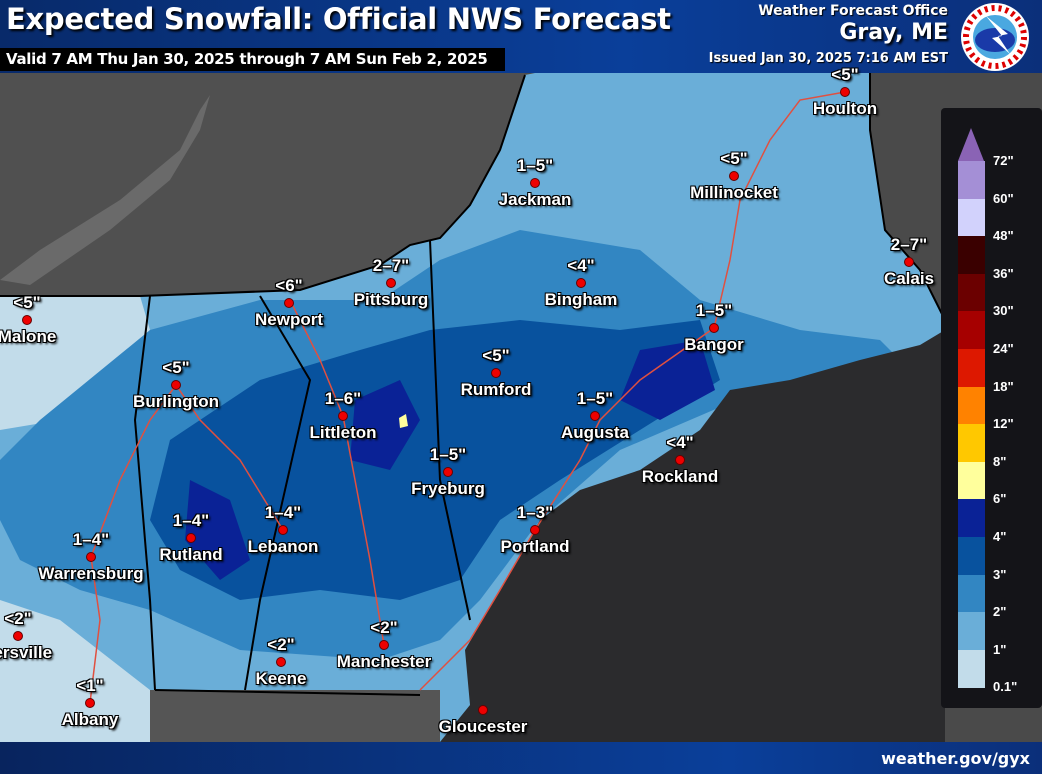 The width and height of the screenshot is (1042, 774). I want to click on city-name: Millinocket, so click(734, 192).